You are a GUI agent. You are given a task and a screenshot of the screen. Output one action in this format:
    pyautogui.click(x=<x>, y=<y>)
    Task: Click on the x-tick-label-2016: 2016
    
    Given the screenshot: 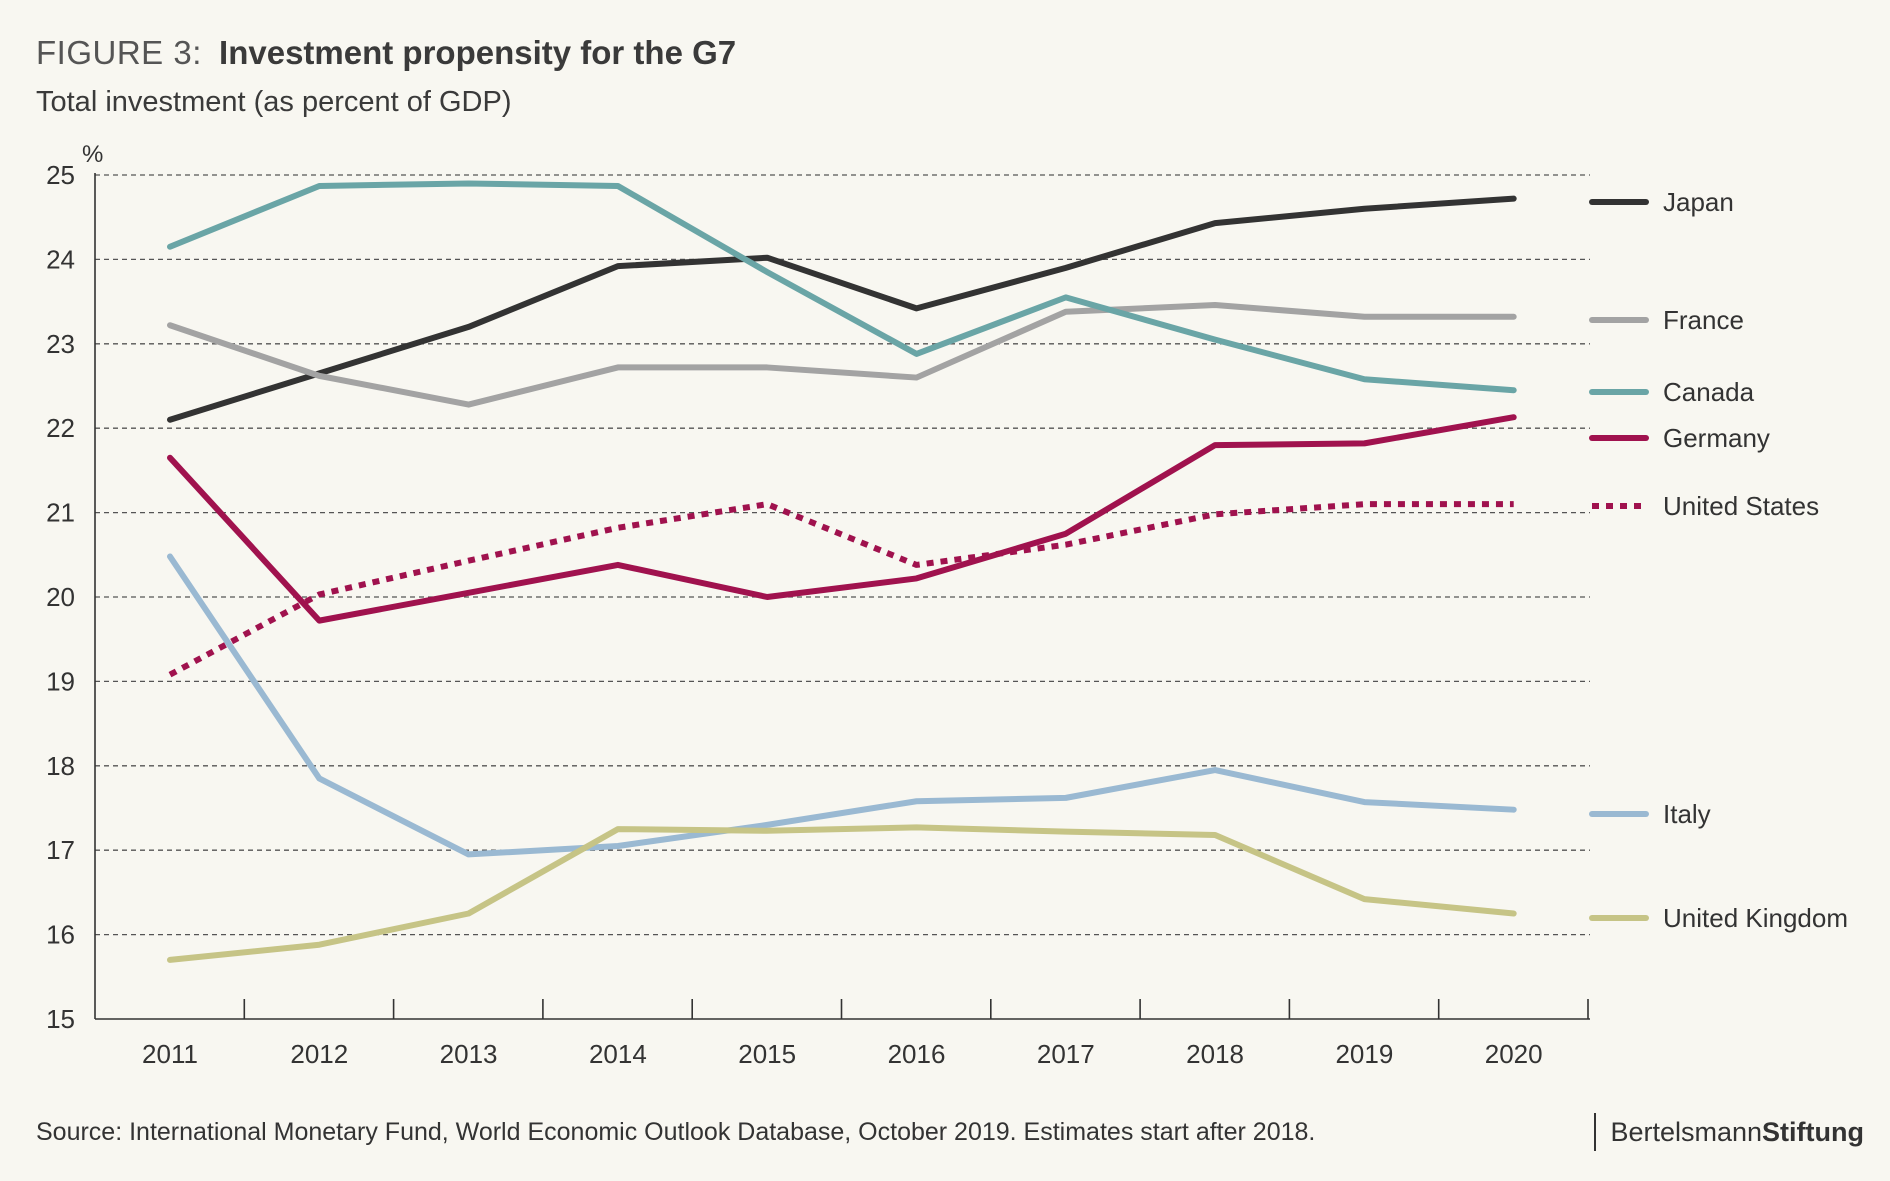 What is the action you would take?
    pyautogui.click(x=917, y=1054)
    